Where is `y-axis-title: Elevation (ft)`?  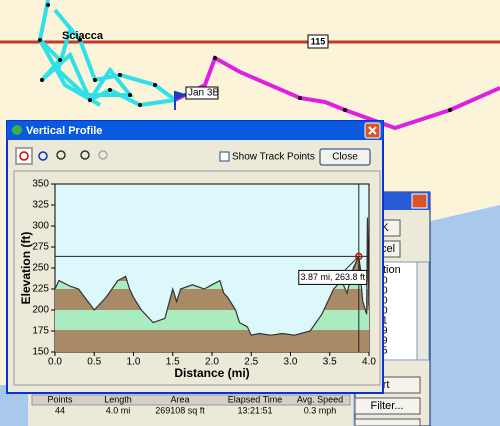 y-axis-title: Elevation (ft) is located at coordinates (26, 268).